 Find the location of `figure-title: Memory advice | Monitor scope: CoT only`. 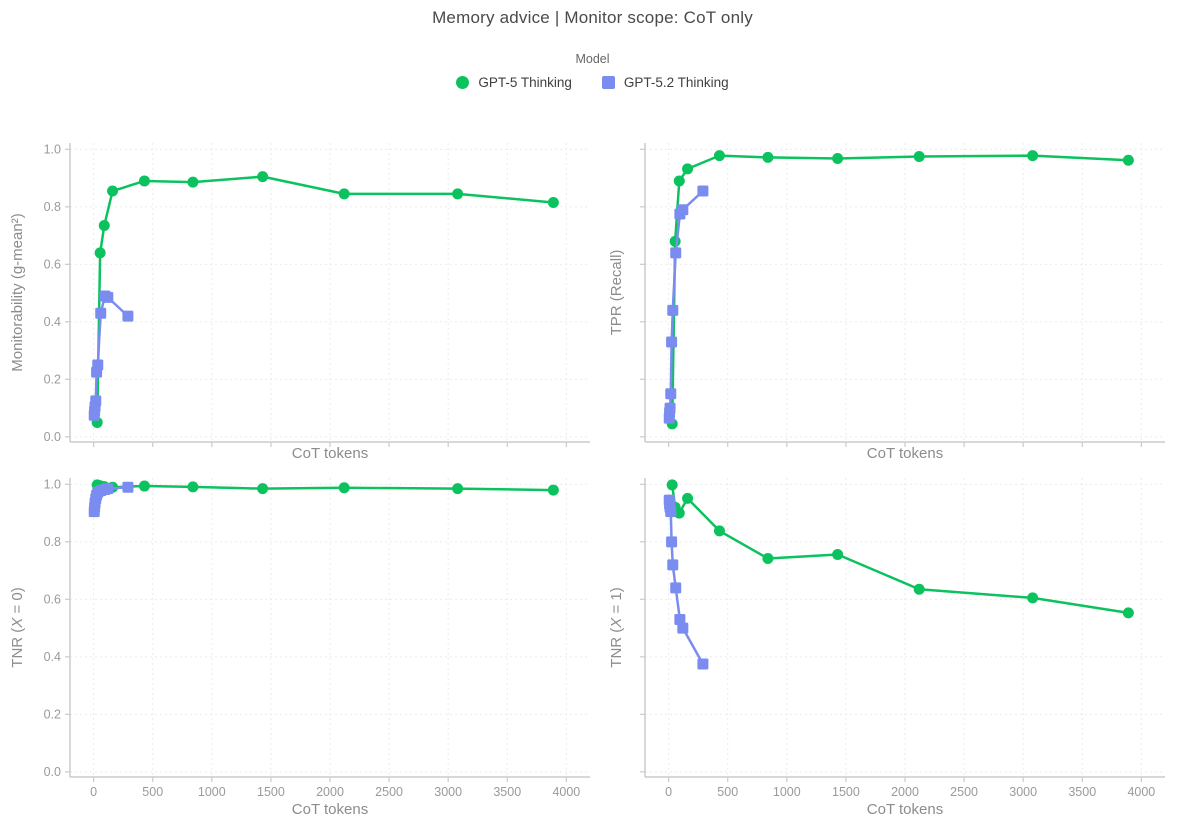

figure-title: Memory advice | Monitor scope: CoT only is located at coordinates (592, 17).